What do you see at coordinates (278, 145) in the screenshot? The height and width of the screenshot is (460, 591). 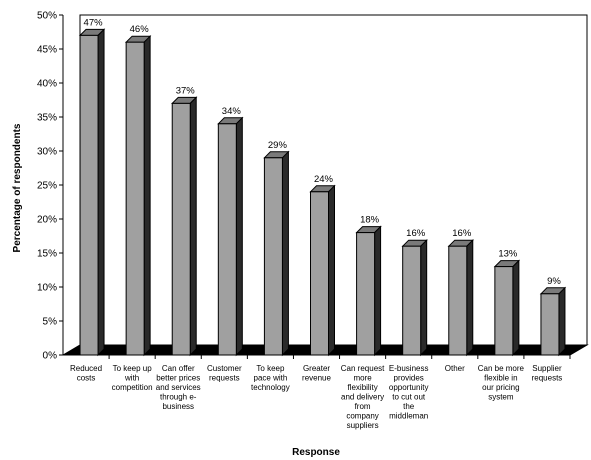 I see `bar-value-label: 29%` at bounding box center [278, 145].